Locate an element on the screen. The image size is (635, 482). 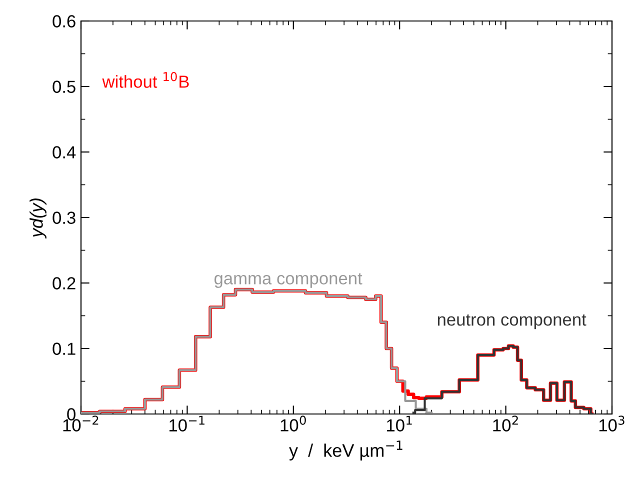
series-label: neutron component is located at coordinates (512, 322).